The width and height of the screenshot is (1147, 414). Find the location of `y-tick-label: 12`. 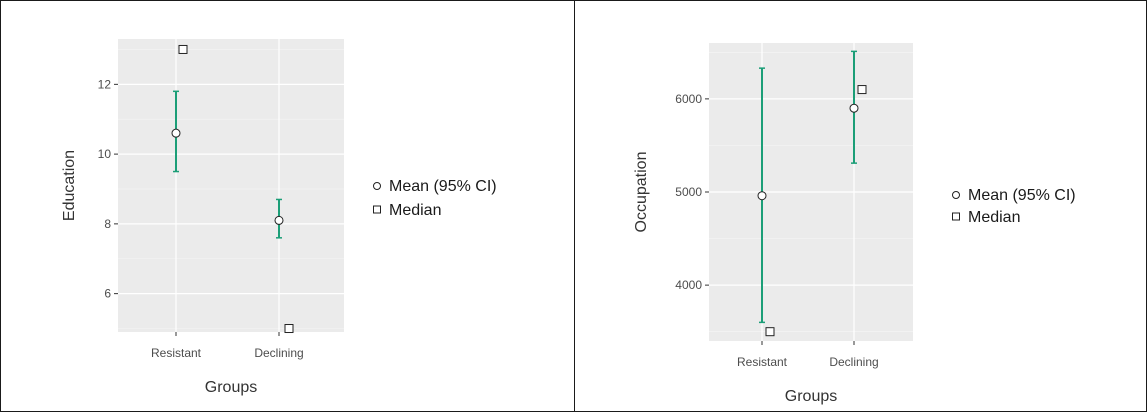

y-tick-label: 12 is located at coordinates (105, 84).